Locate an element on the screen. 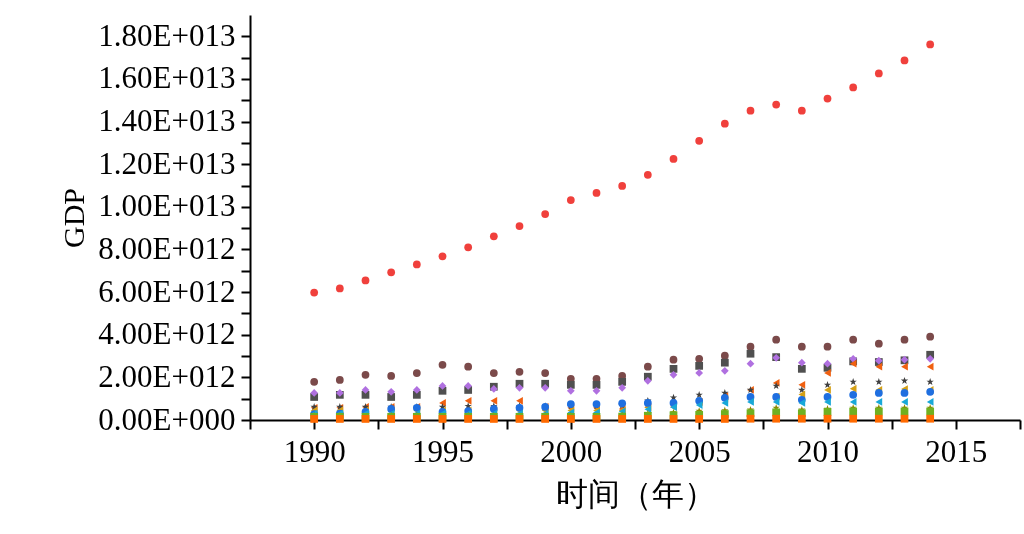 The height and width of the screenshot is (534, 1024). y-tick-label: 8.00E+012 is located at coordinates (167, 248).